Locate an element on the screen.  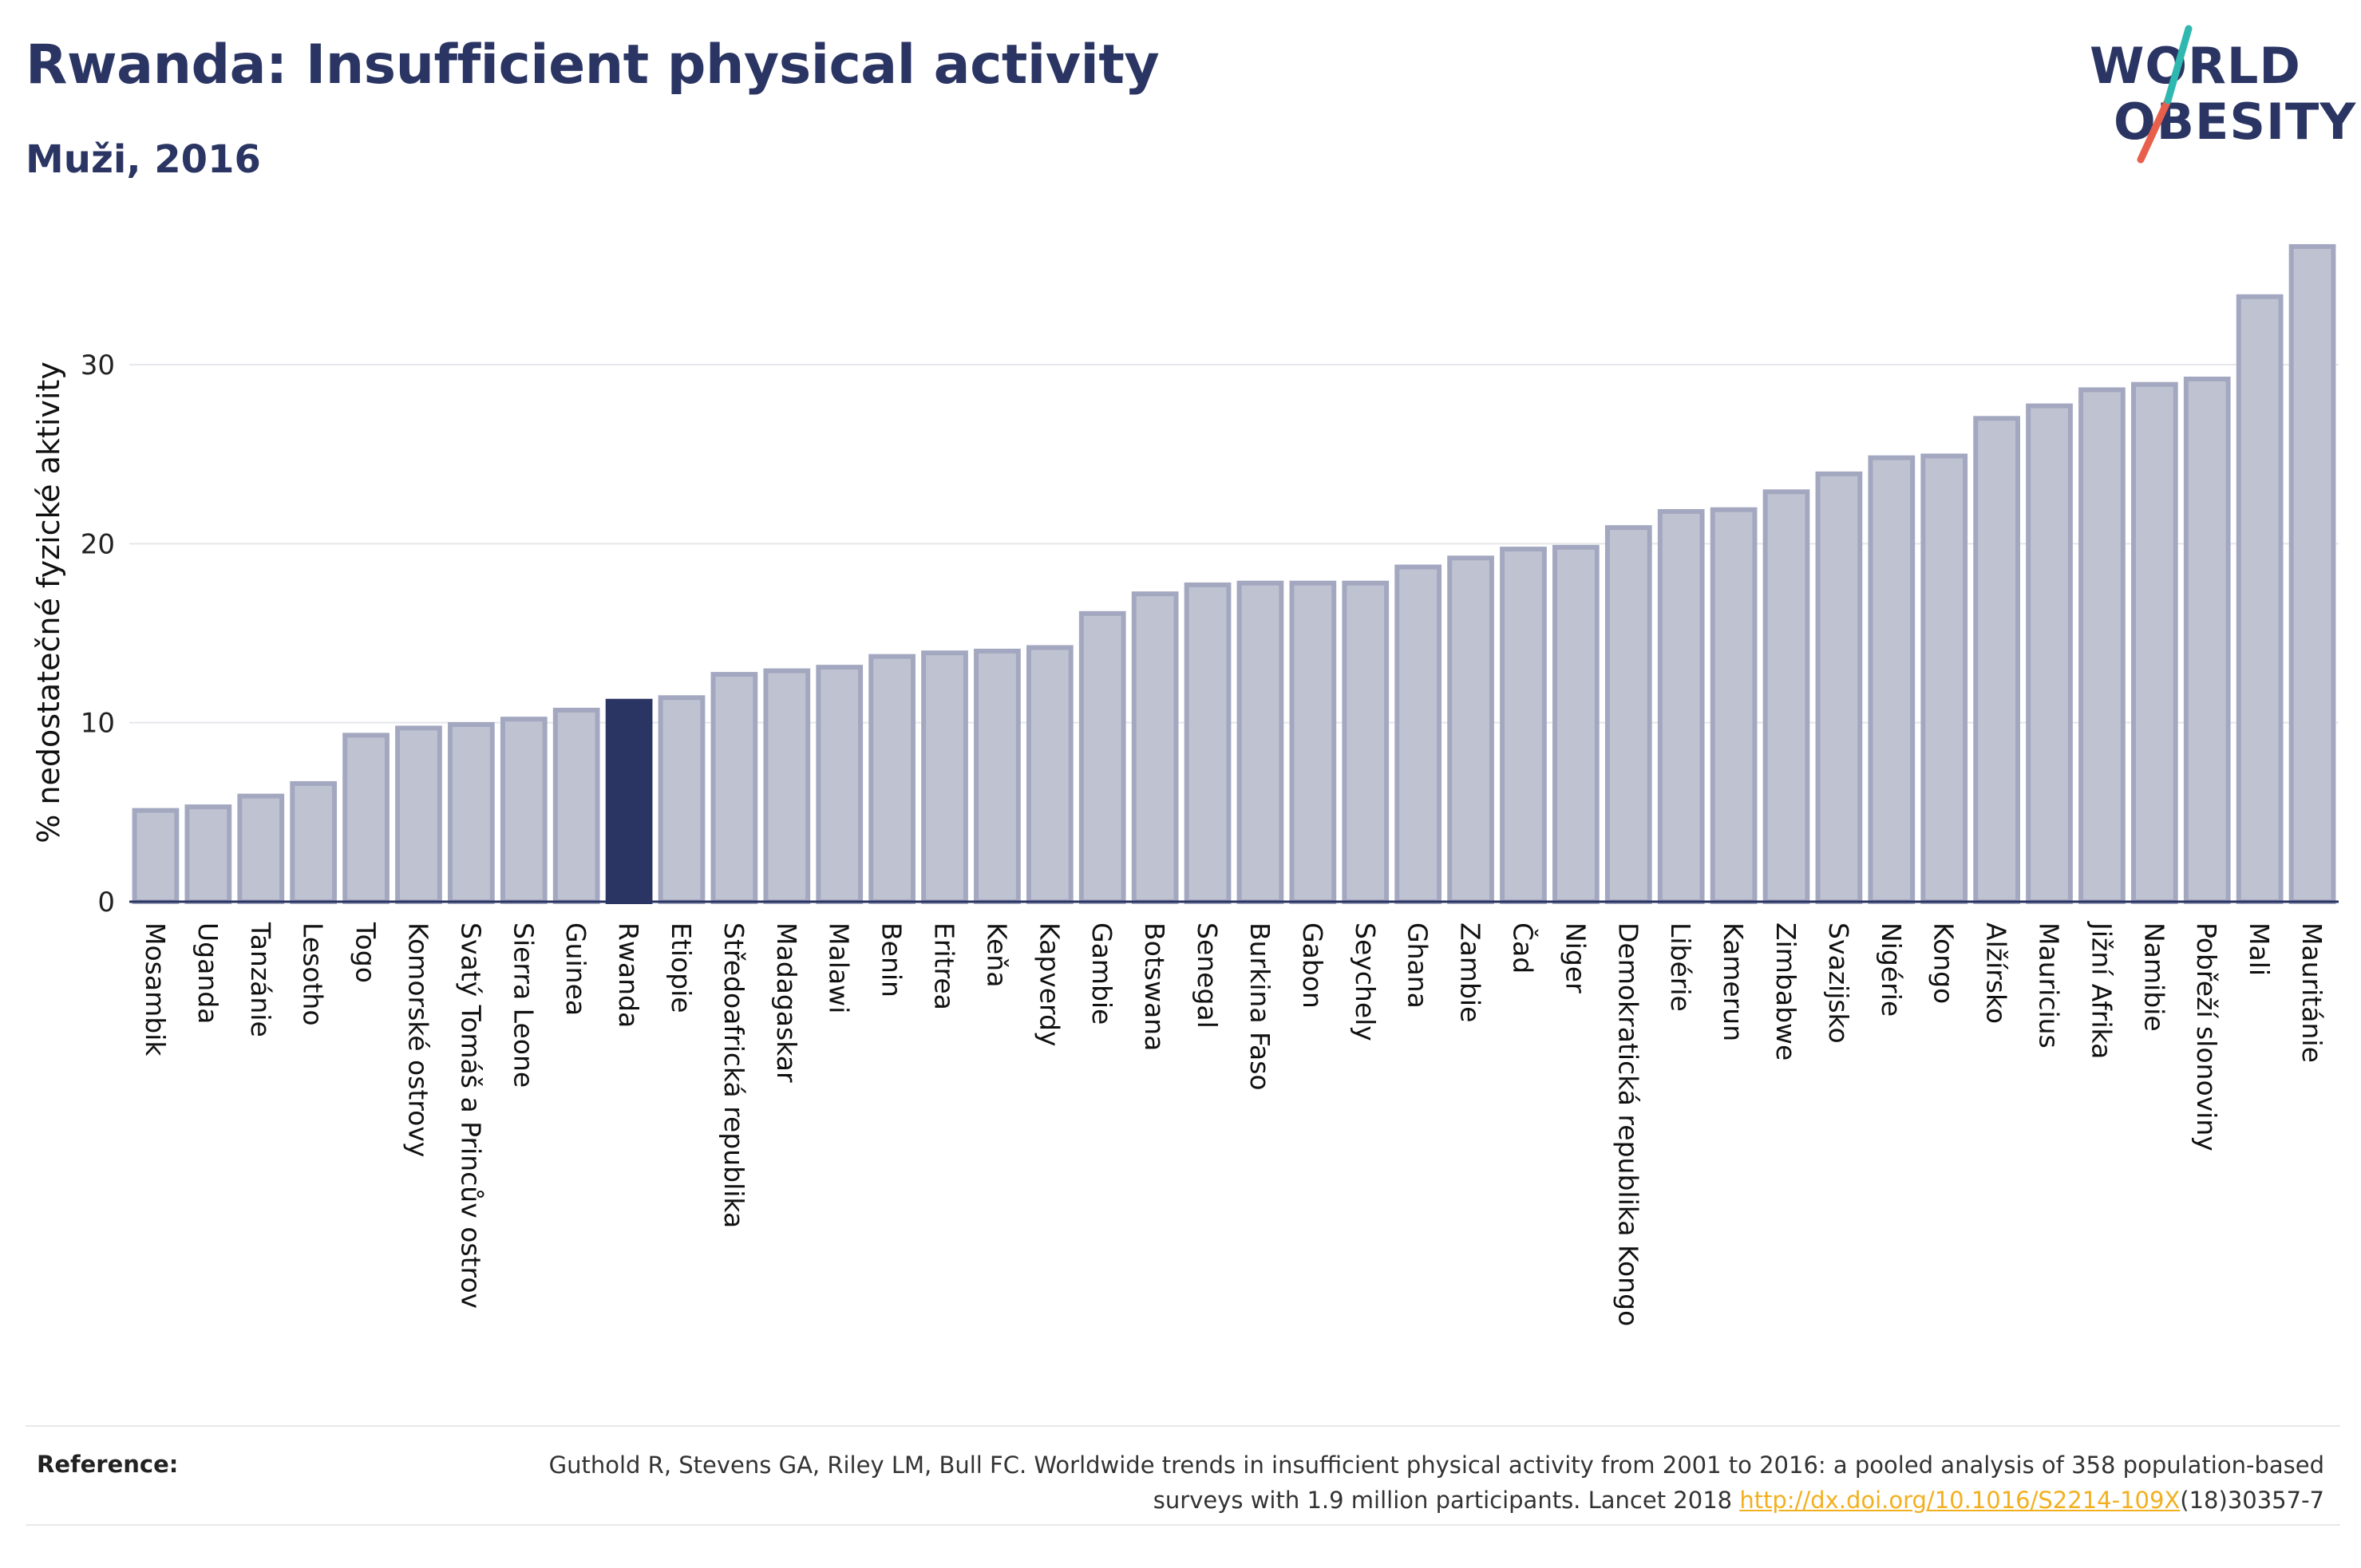
x-tick-label: Namibie is located at coordinates (2153, 977).